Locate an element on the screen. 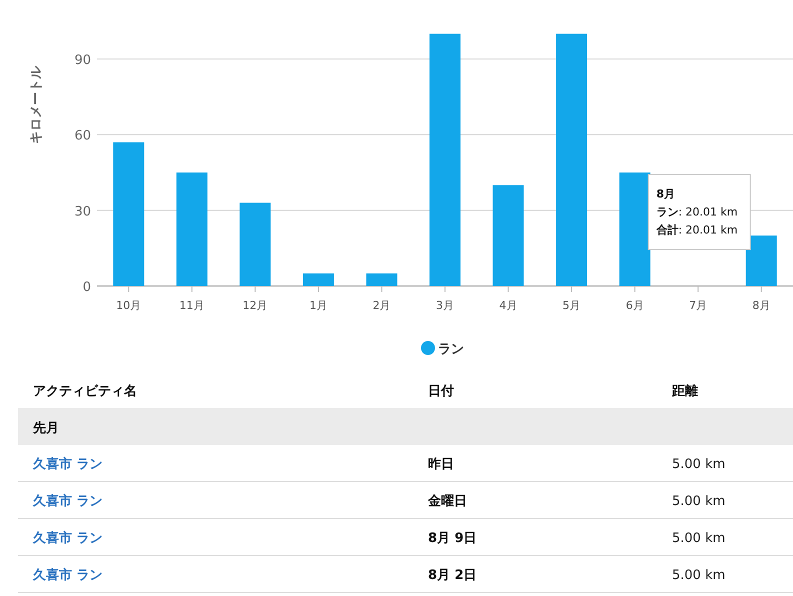 Image resolution: width=793 pixels, height=596 pixels. x-tick-label: 7月 is located at coordinates (698, 305).